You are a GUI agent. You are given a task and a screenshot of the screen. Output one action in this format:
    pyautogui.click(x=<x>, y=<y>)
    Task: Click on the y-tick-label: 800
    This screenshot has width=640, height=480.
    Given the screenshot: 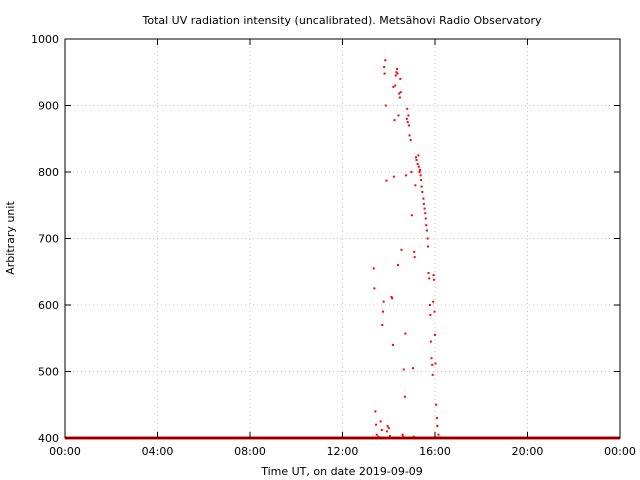 What is the action you would take?
    pyautogui.click(x=48, y=172)
    